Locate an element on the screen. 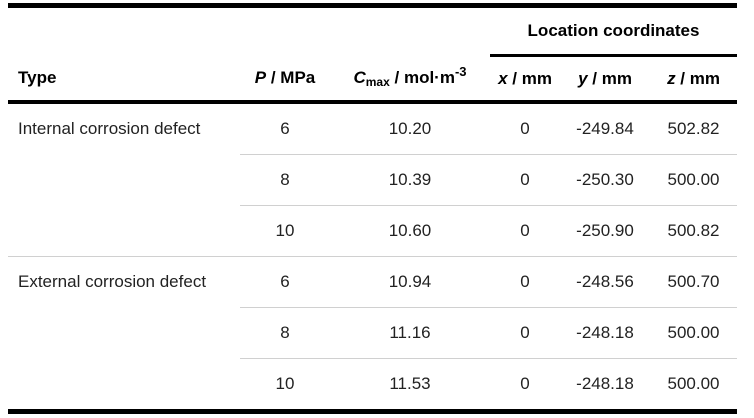 The width and height of the screenshot is (754, 418). x-symbol: x is located at coordinates (503, 78).